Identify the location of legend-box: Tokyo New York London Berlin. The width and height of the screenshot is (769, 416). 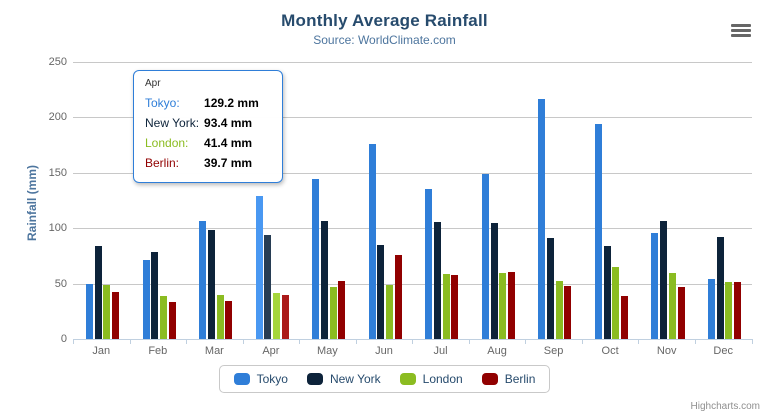
(384, 379).